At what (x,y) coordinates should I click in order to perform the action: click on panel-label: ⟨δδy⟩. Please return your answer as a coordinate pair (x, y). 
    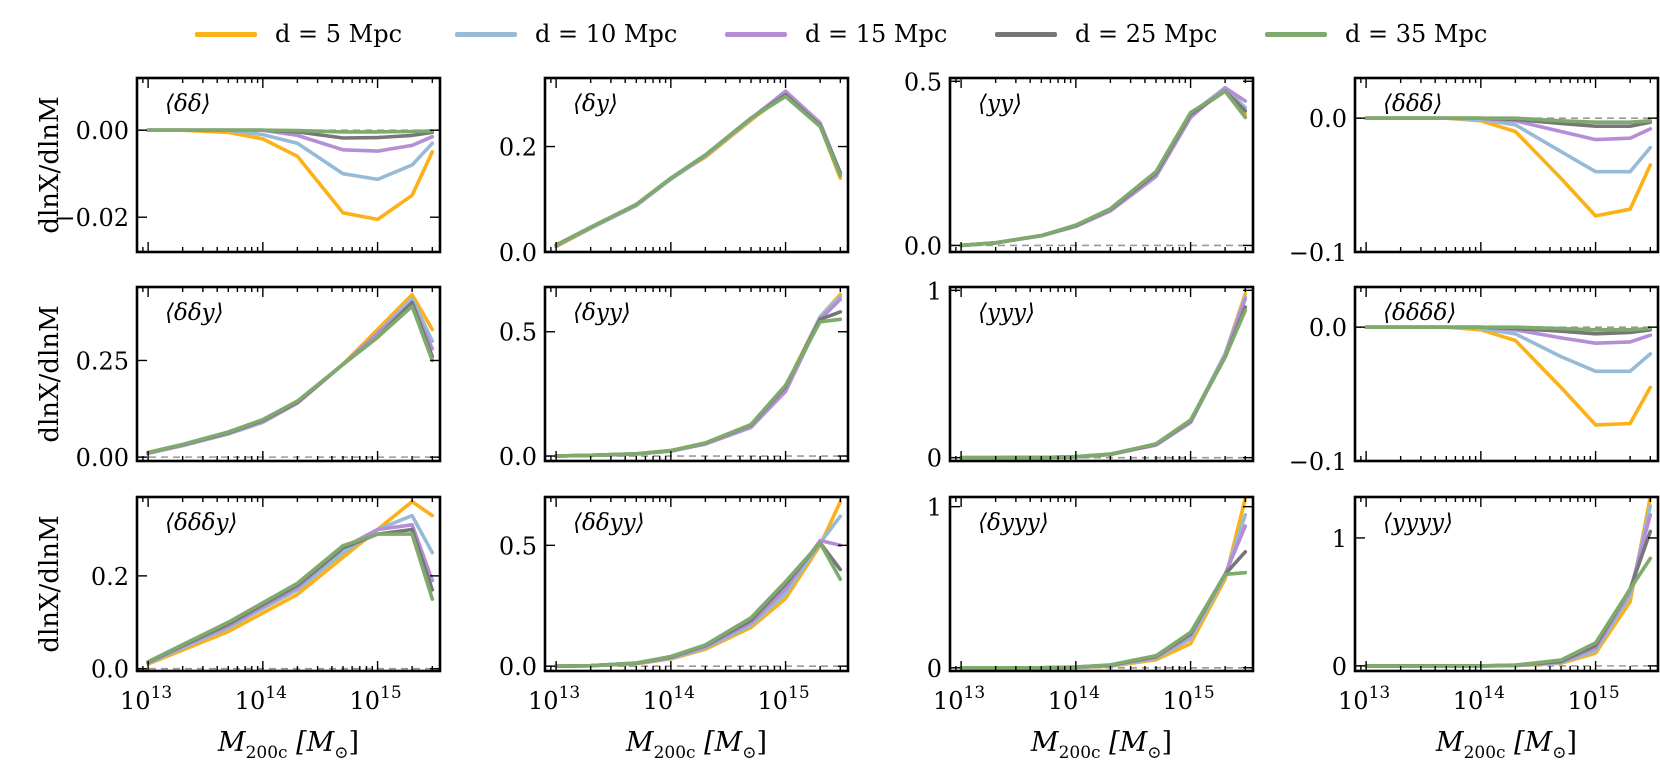
    Looking at the image, I should click on (194, 313).